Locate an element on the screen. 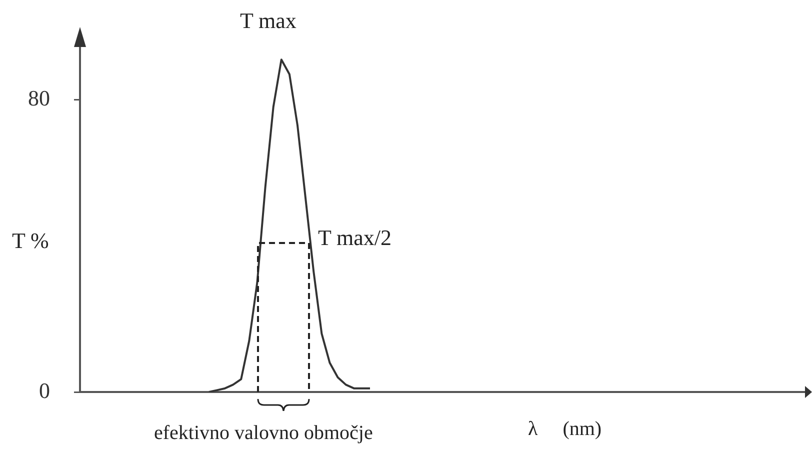 This screenshot has width=812, height=449. text: efektivno valovno območje is located at coordinates (263, 433).